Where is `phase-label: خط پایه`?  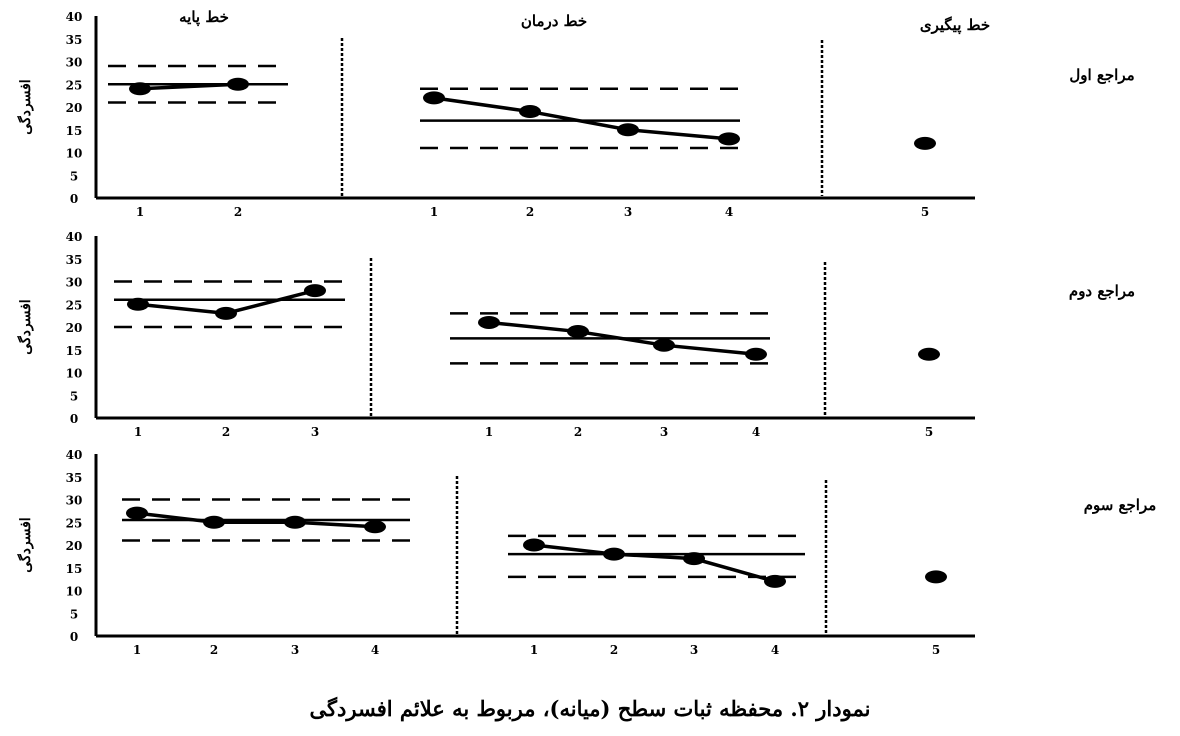
phase-label: خط پایه is located at coordinates (204, 17).